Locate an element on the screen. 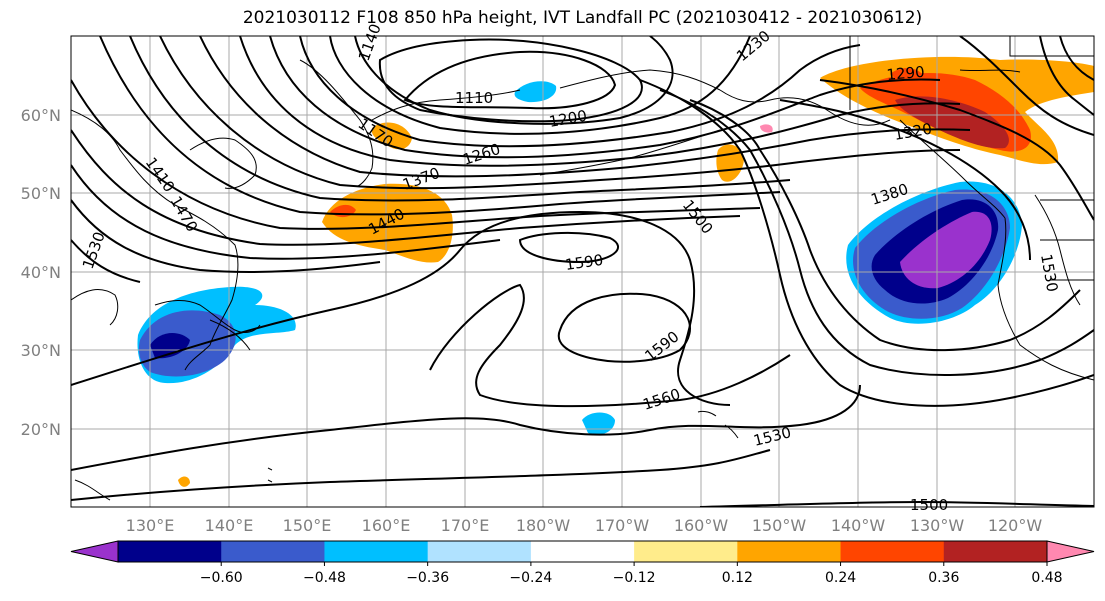  lon-label: 130°W is located at coordinates (937, 525).